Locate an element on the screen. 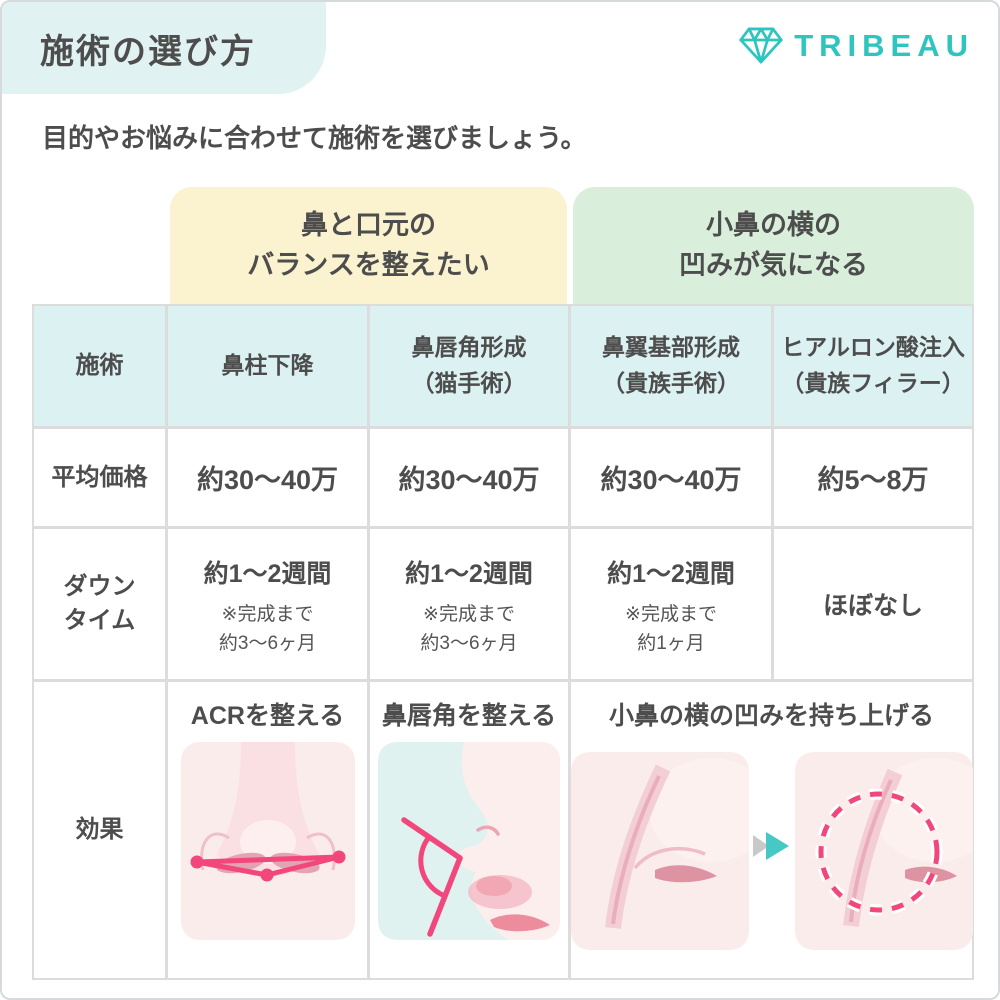 This screenshot has width=1000, height=1000. brand-logo: TRIBEAU is located at coordinates (856, 45).